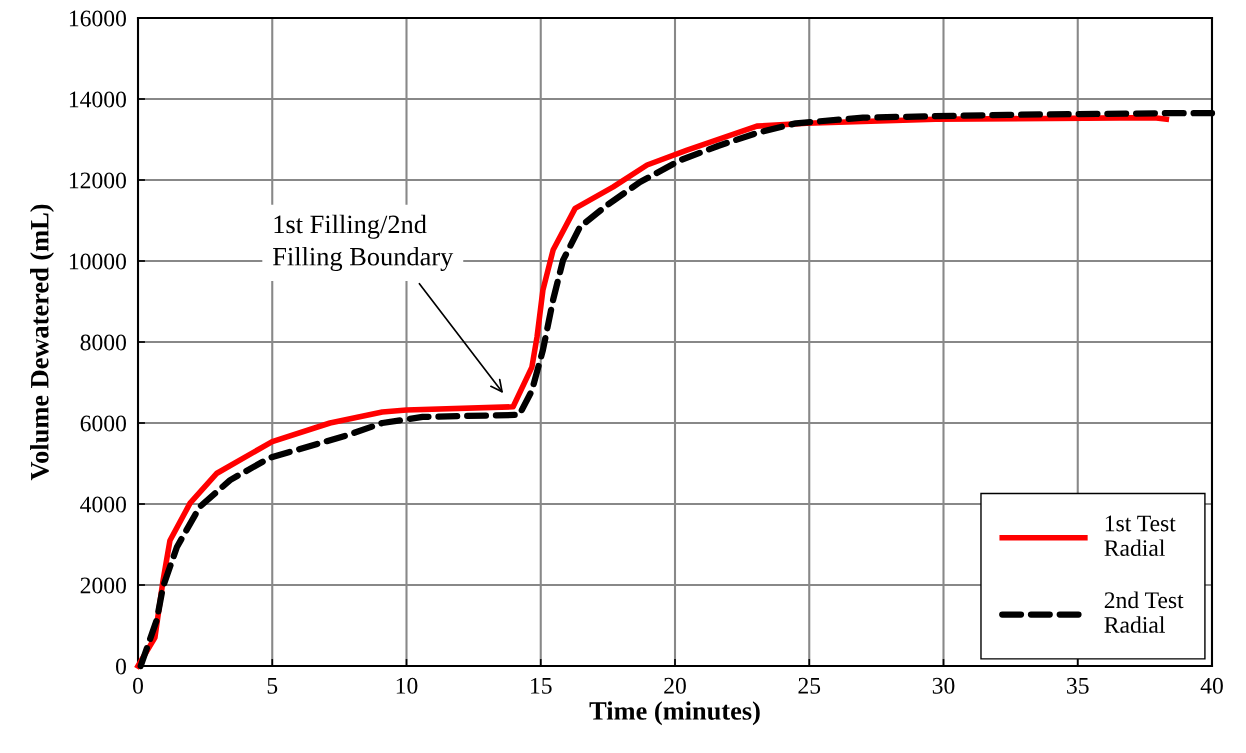 The image size is (1246, 753). Describe the element at coordinates (943, 685) in the screenshot. I see `x-tick-label: 30` at that location.